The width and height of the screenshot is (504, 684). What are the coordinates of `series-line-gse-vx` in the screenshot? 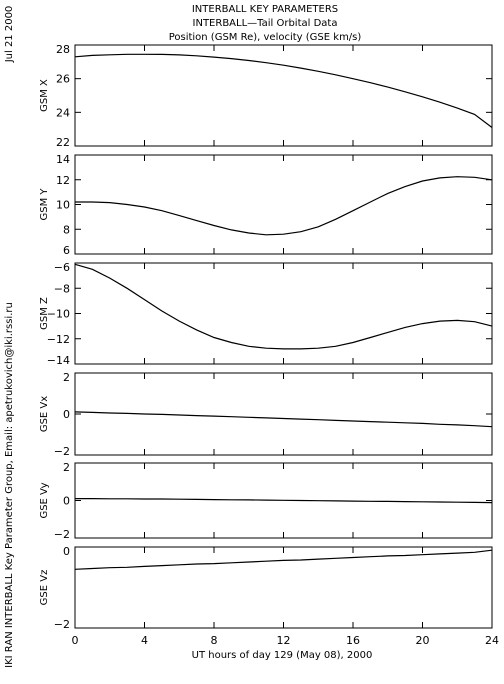 It's located at (283, 419).